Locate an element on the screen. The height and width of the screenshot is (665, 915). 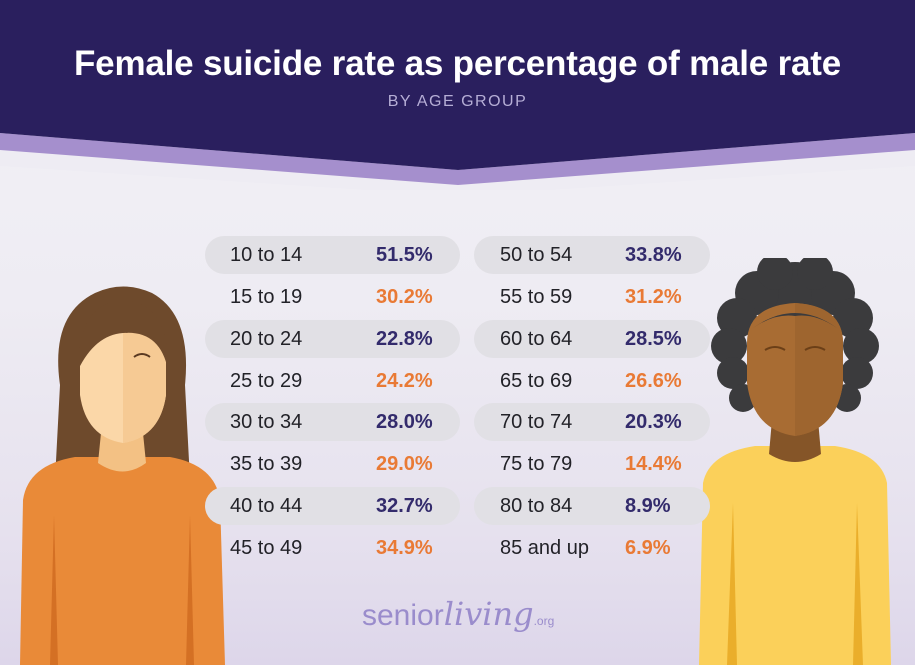
rate-value: 34.9% is located at coordinates (404, 548).